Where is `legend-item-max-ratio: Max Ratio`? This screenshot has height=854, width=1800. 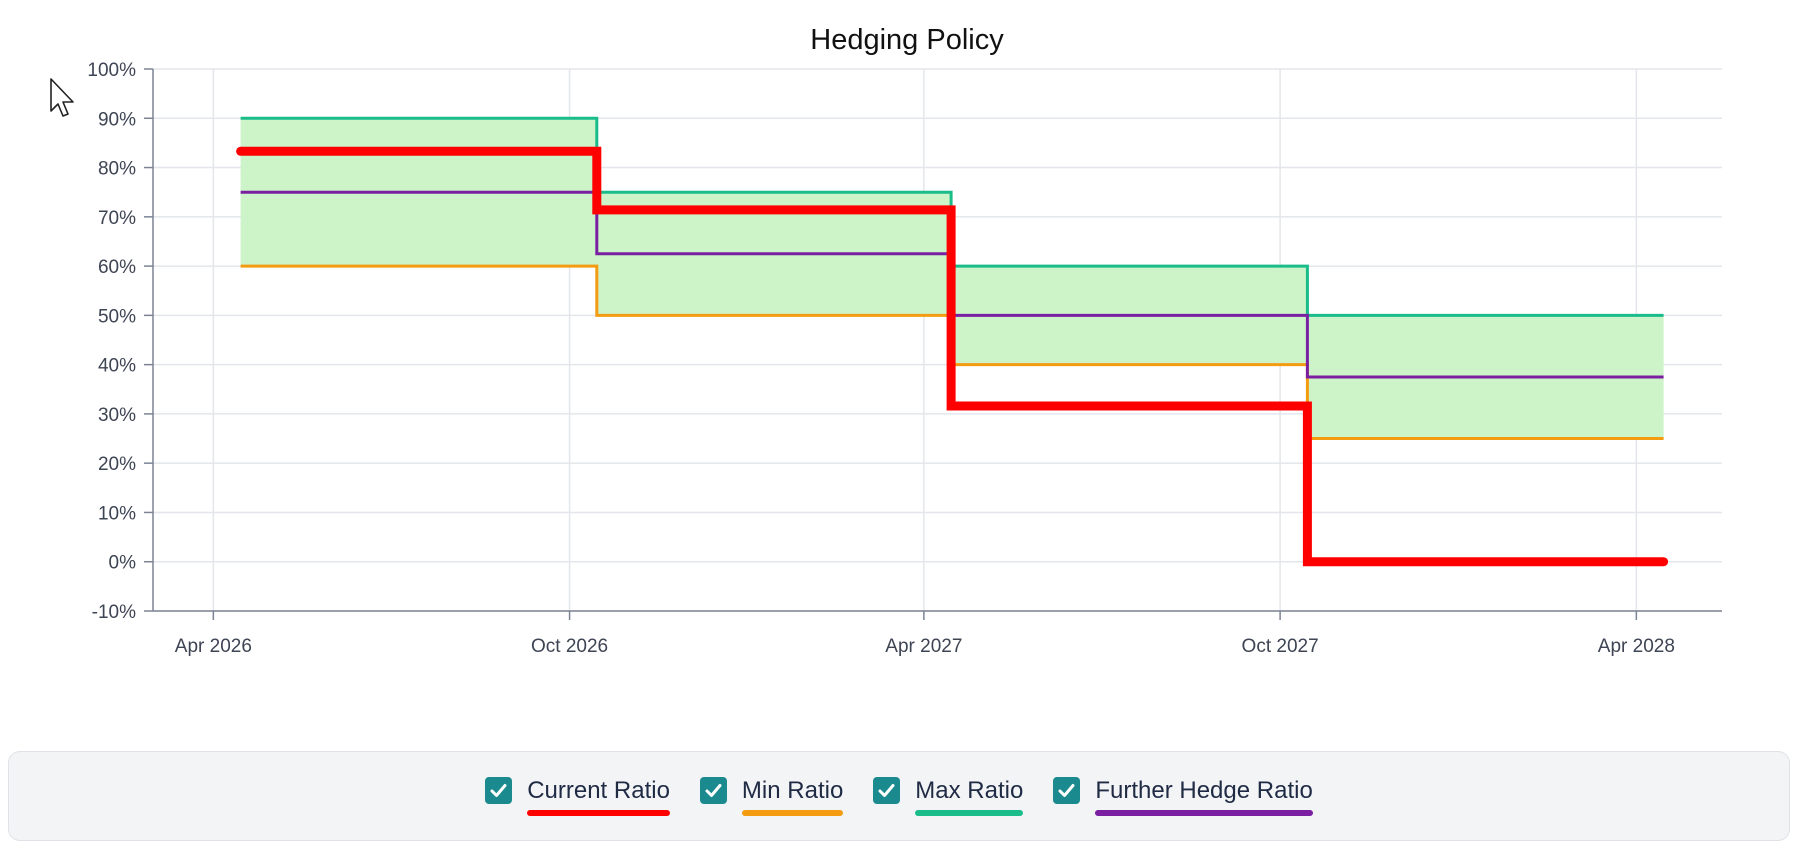
legend-item-max-ratio: Max Ratio is located at coordinates (948, 796).